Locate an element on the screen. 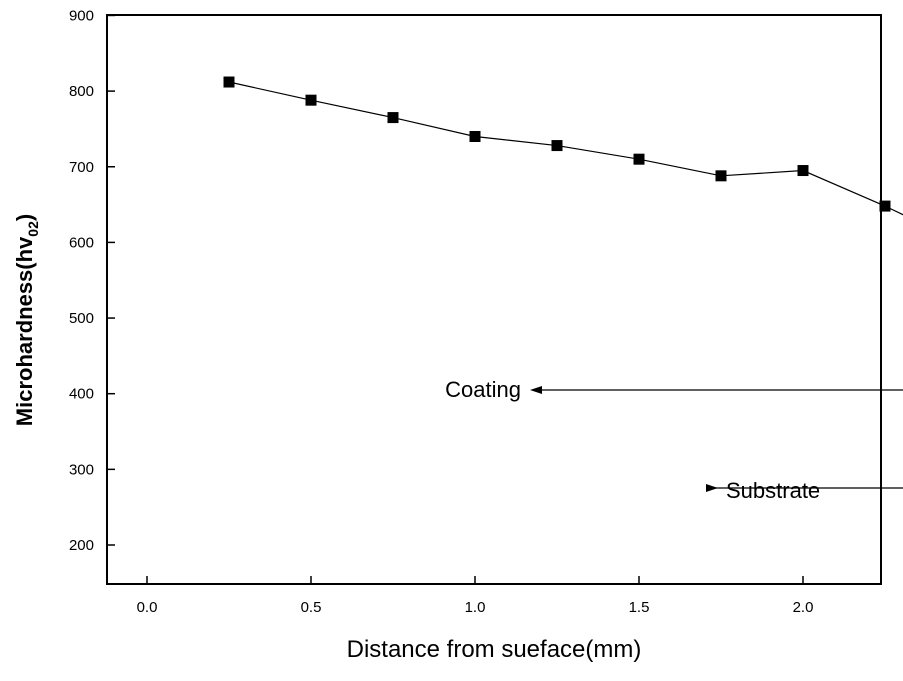 This screenshot has width=903, height=681. x-tick-label: 2.0 is located at coordinates (803, 607).